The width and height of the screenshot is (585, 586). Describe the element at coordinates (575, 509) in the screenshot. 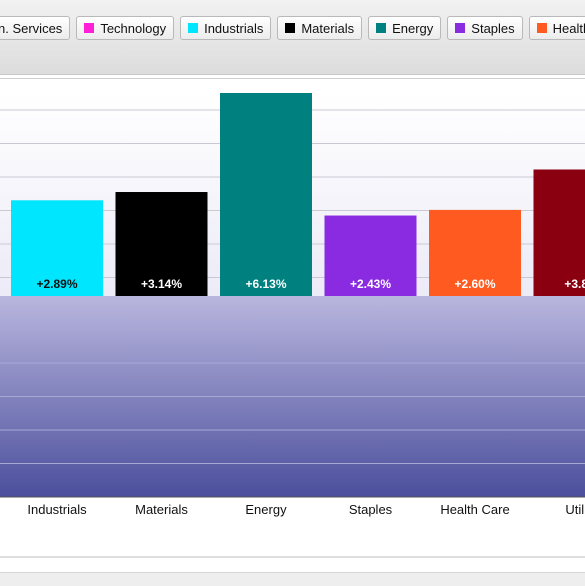

I see `x-tick-label: Utiliti` at that location.